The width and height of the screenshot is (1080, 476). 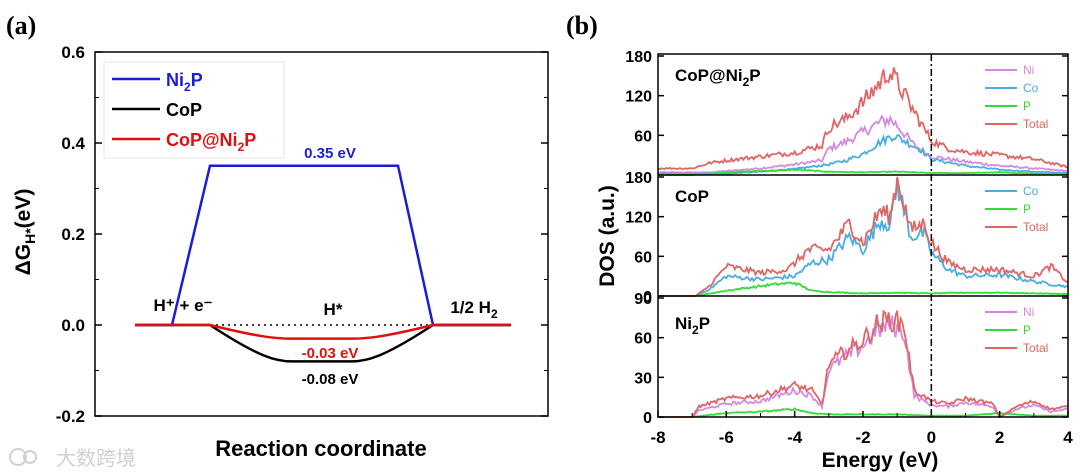 What do you see at coordinates (323, 331) in the screenshot?
I see `a-series-cop-ni2p` at bounding box center [323, 331].